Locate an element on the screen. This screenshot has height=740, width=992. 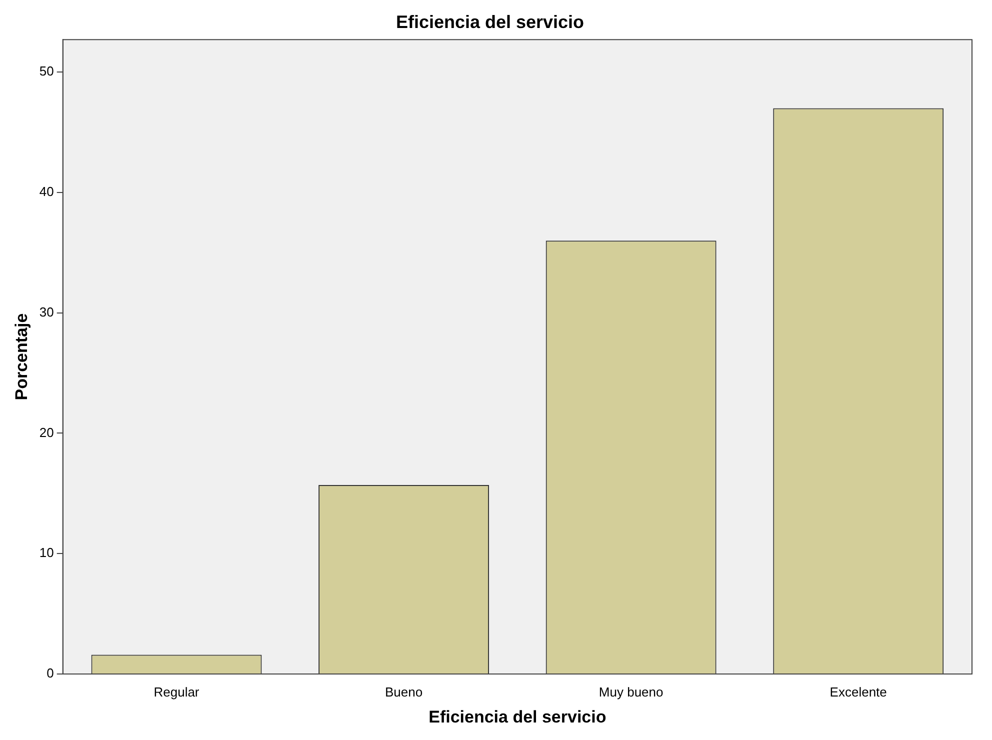
y-tick-label: 20 is located at coordinates (46, 432).